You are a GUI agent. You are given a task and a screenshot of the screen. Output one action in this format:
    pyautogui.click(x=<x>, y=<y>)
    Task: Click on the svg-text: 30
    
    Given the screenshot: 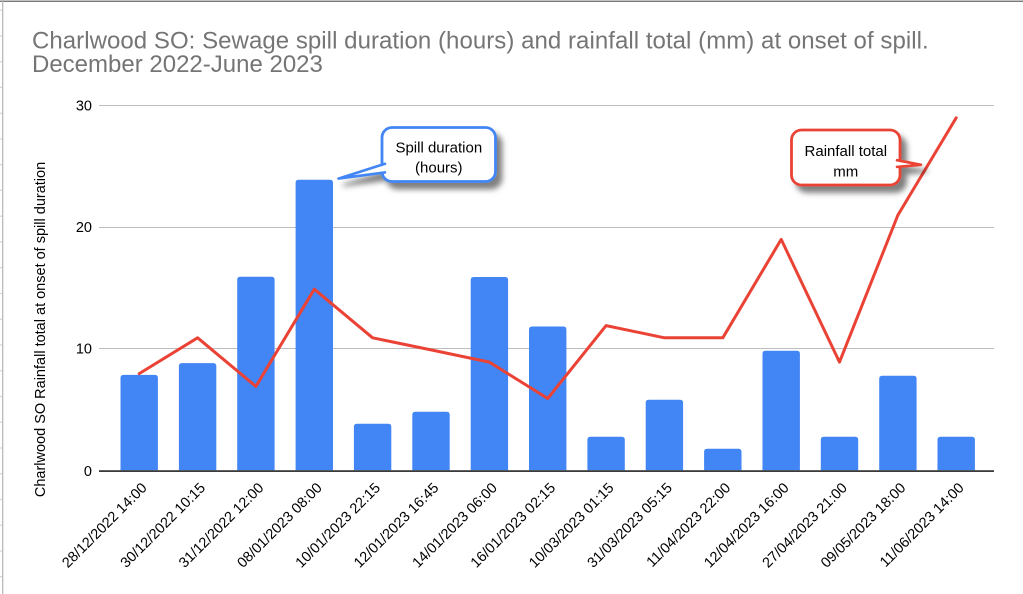 What is the action you would take?
    pyautogui.click(x=84, y=107)
    